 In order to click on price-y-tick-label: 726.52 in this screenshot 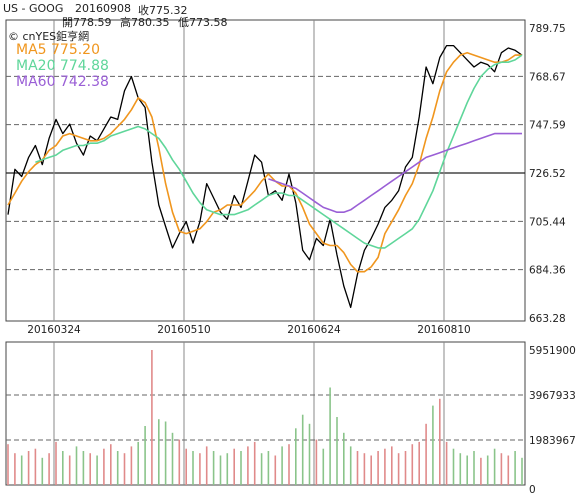, I will do `click(547, 174)`.